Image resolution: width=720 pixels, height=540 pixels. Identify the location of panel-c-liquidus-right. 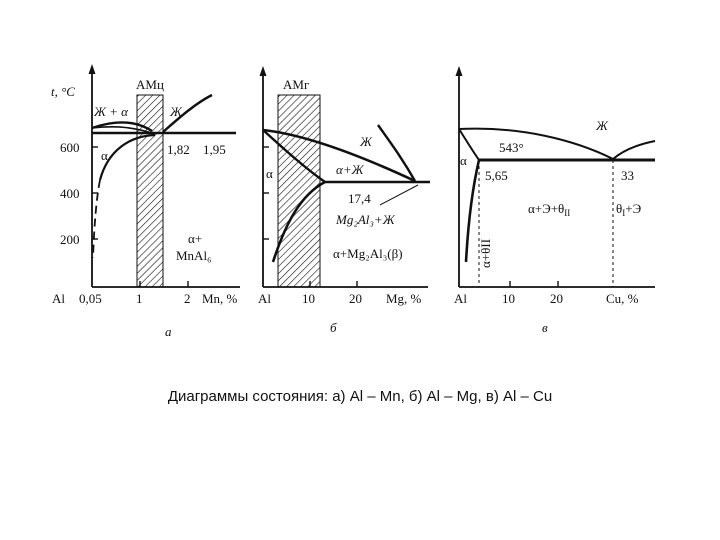
(634, 150).